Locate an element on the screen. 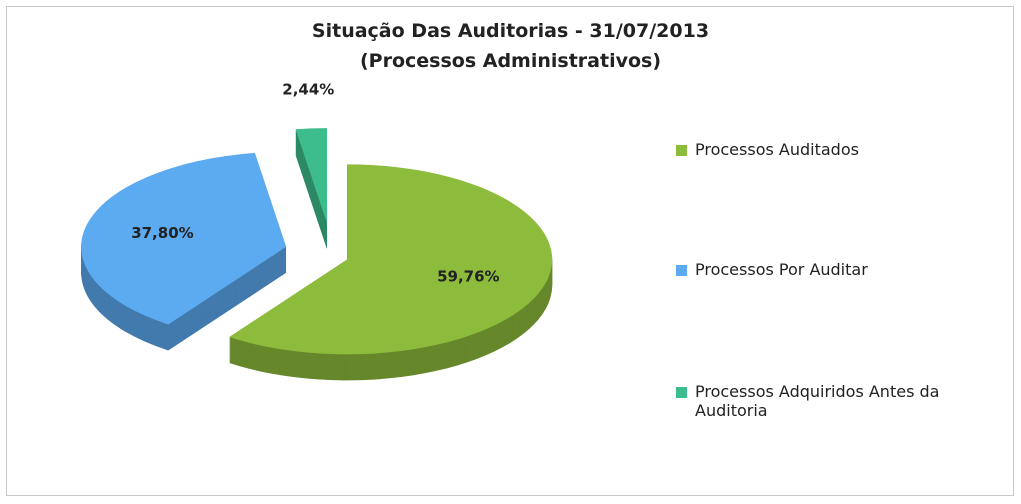 This screenshot has height=504, width=1021. legend-item: Processos Auditados is located at coordinates (841, 149).